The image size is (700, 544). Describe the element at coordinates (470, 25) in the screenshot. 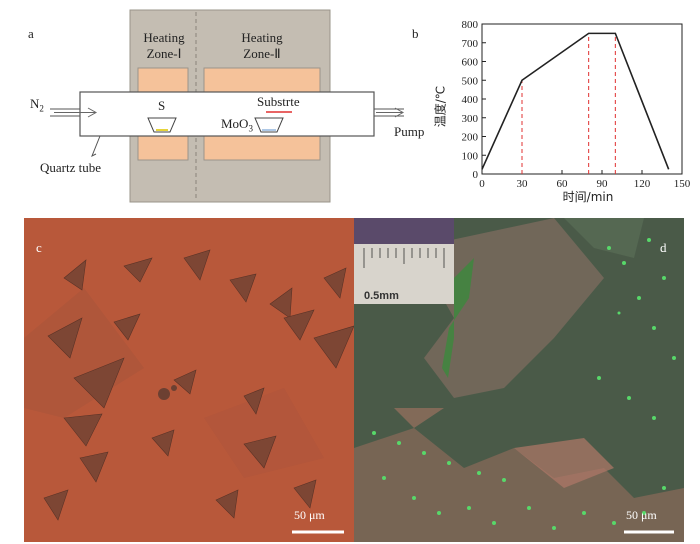

I see `y-tick-label: 800` at that location.